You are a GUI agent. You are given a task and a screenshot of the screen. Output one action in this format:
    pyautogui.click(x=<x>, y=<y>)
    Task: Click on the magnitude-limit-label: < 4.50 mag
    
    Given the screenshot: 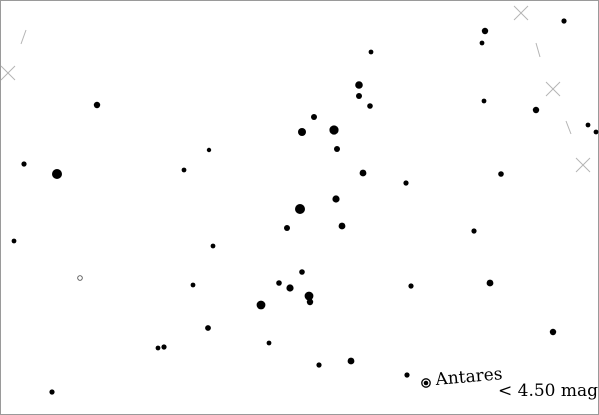 What is the action you would take?
    pyautogui.click(x=548, y=391)
    